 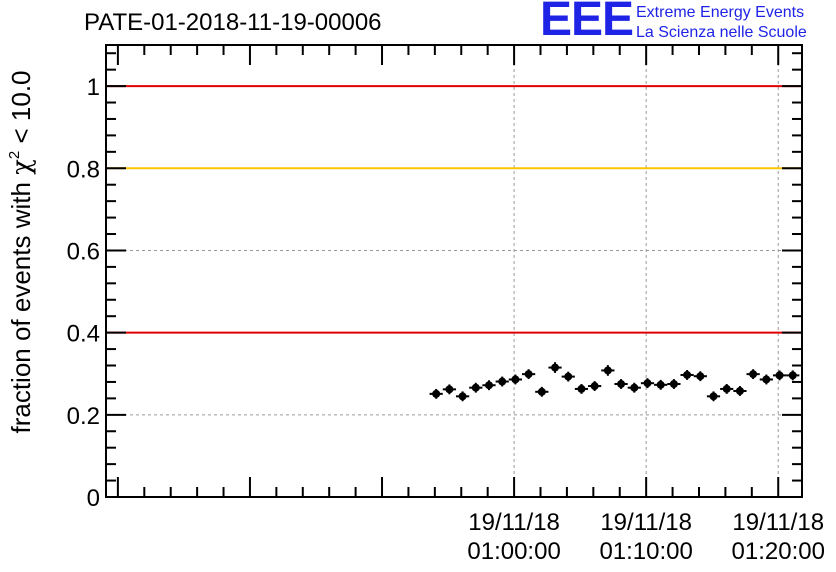 What do you see at coordinates (83, 251) in the screenshot?
I see `y-tick-label: 0.6` at bounding box center [83, 251].